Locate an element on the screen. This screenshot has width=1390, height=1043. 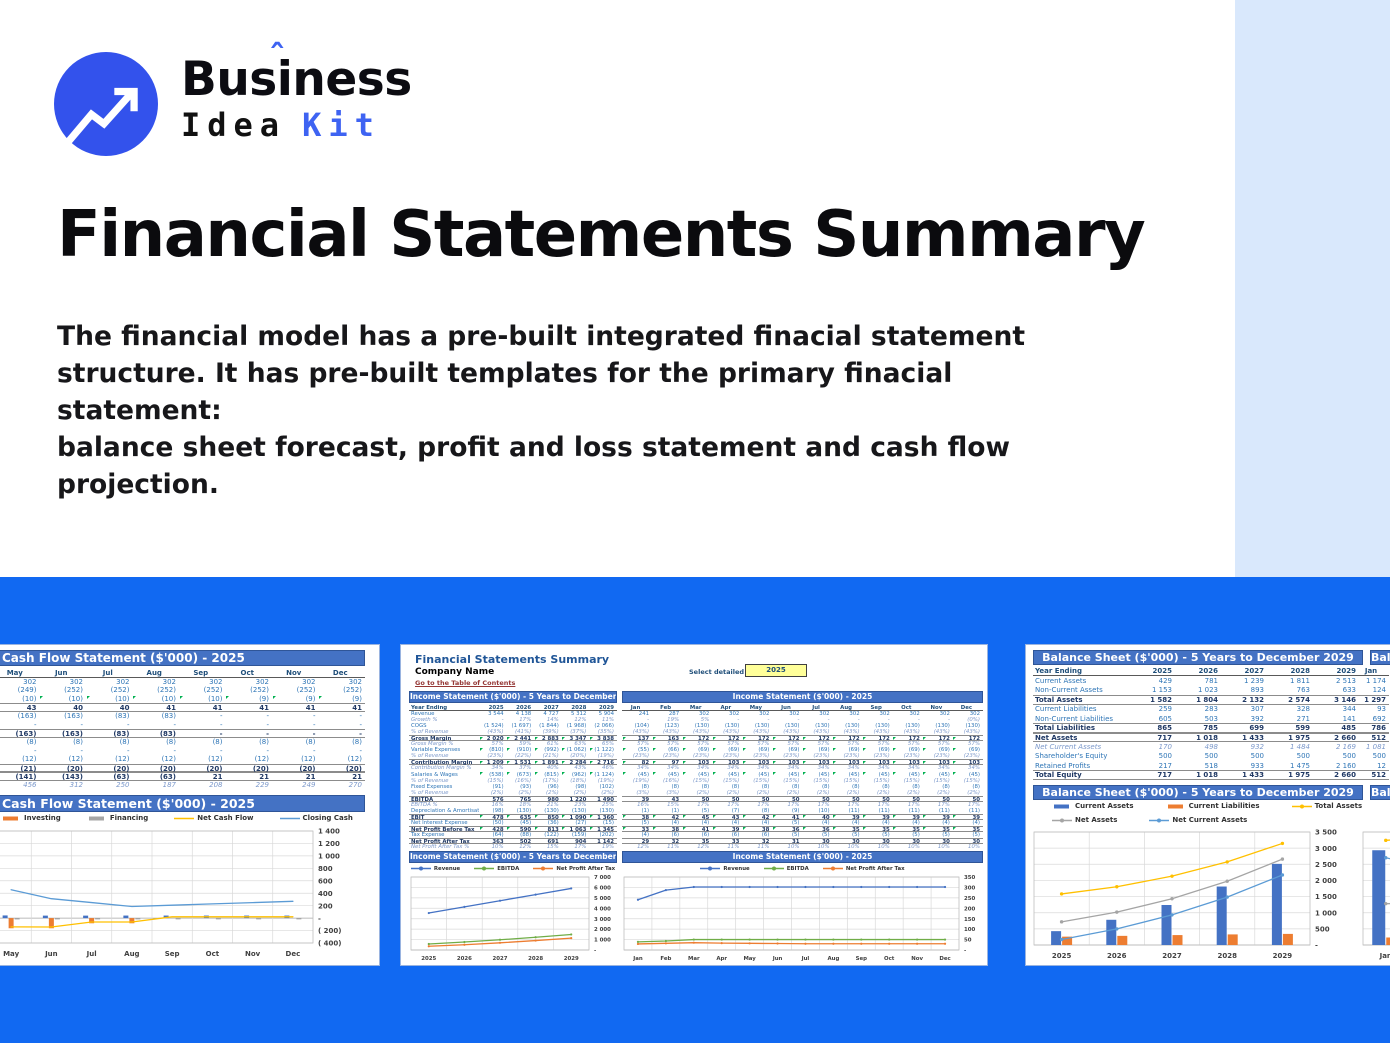
table-row: Jan is located at coordinates (1372, 672).